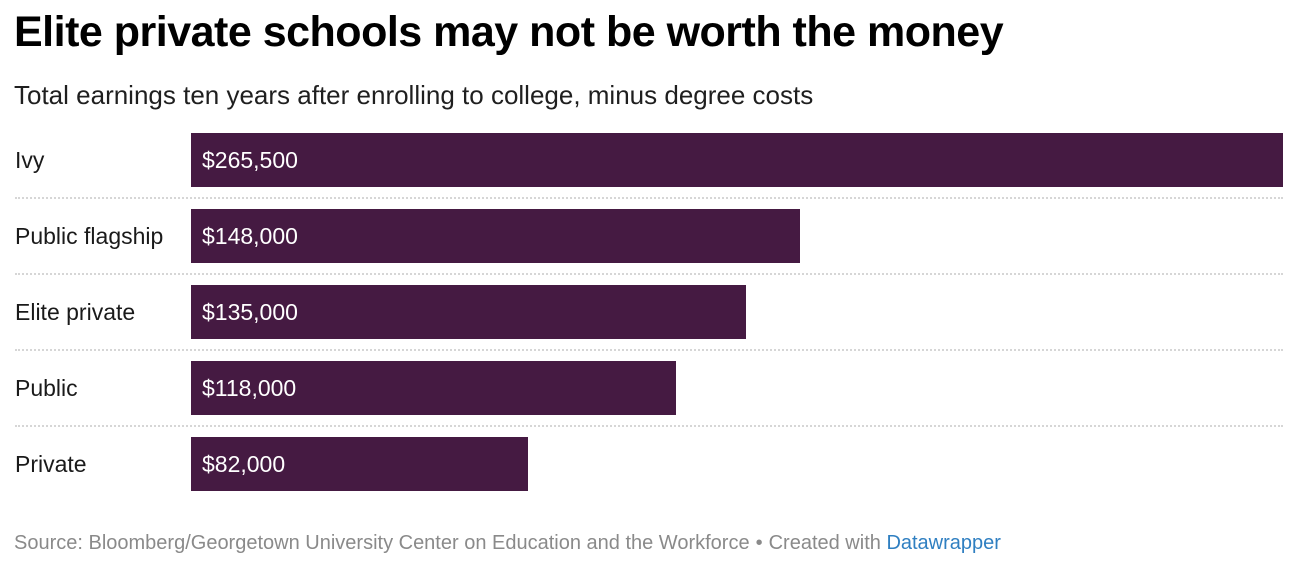 The width and height of the screenshot is (1296, 568). What do you see at coordinates (249, 388) in the screenshot?
I see `bar-value-label: $118,000` at bounding box center [249, 388].